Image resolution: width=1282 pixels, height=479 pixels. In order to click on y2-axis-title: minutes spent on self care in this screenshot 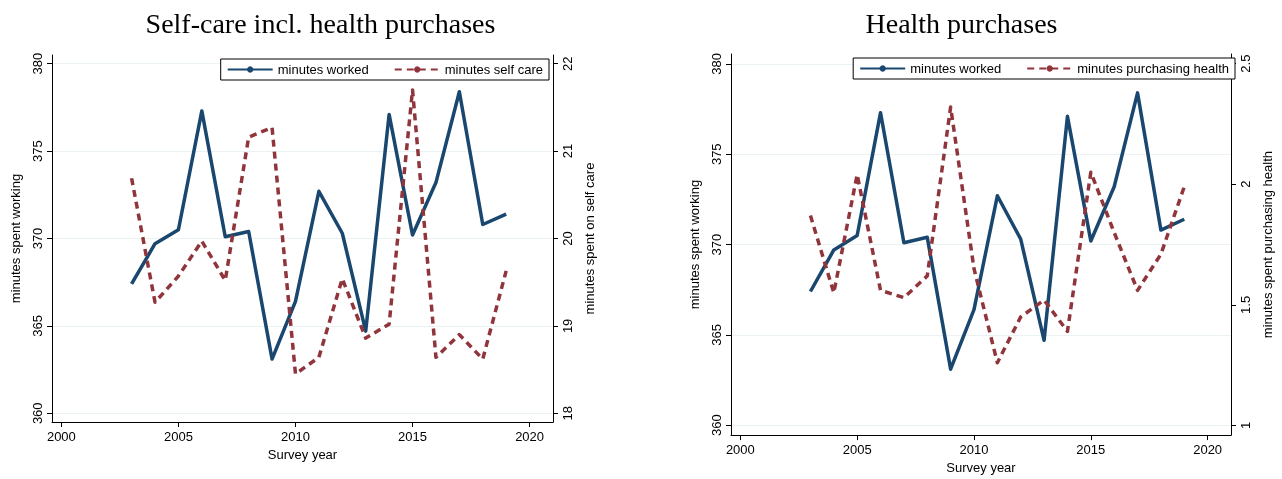, I will do `click(589, 238)`.